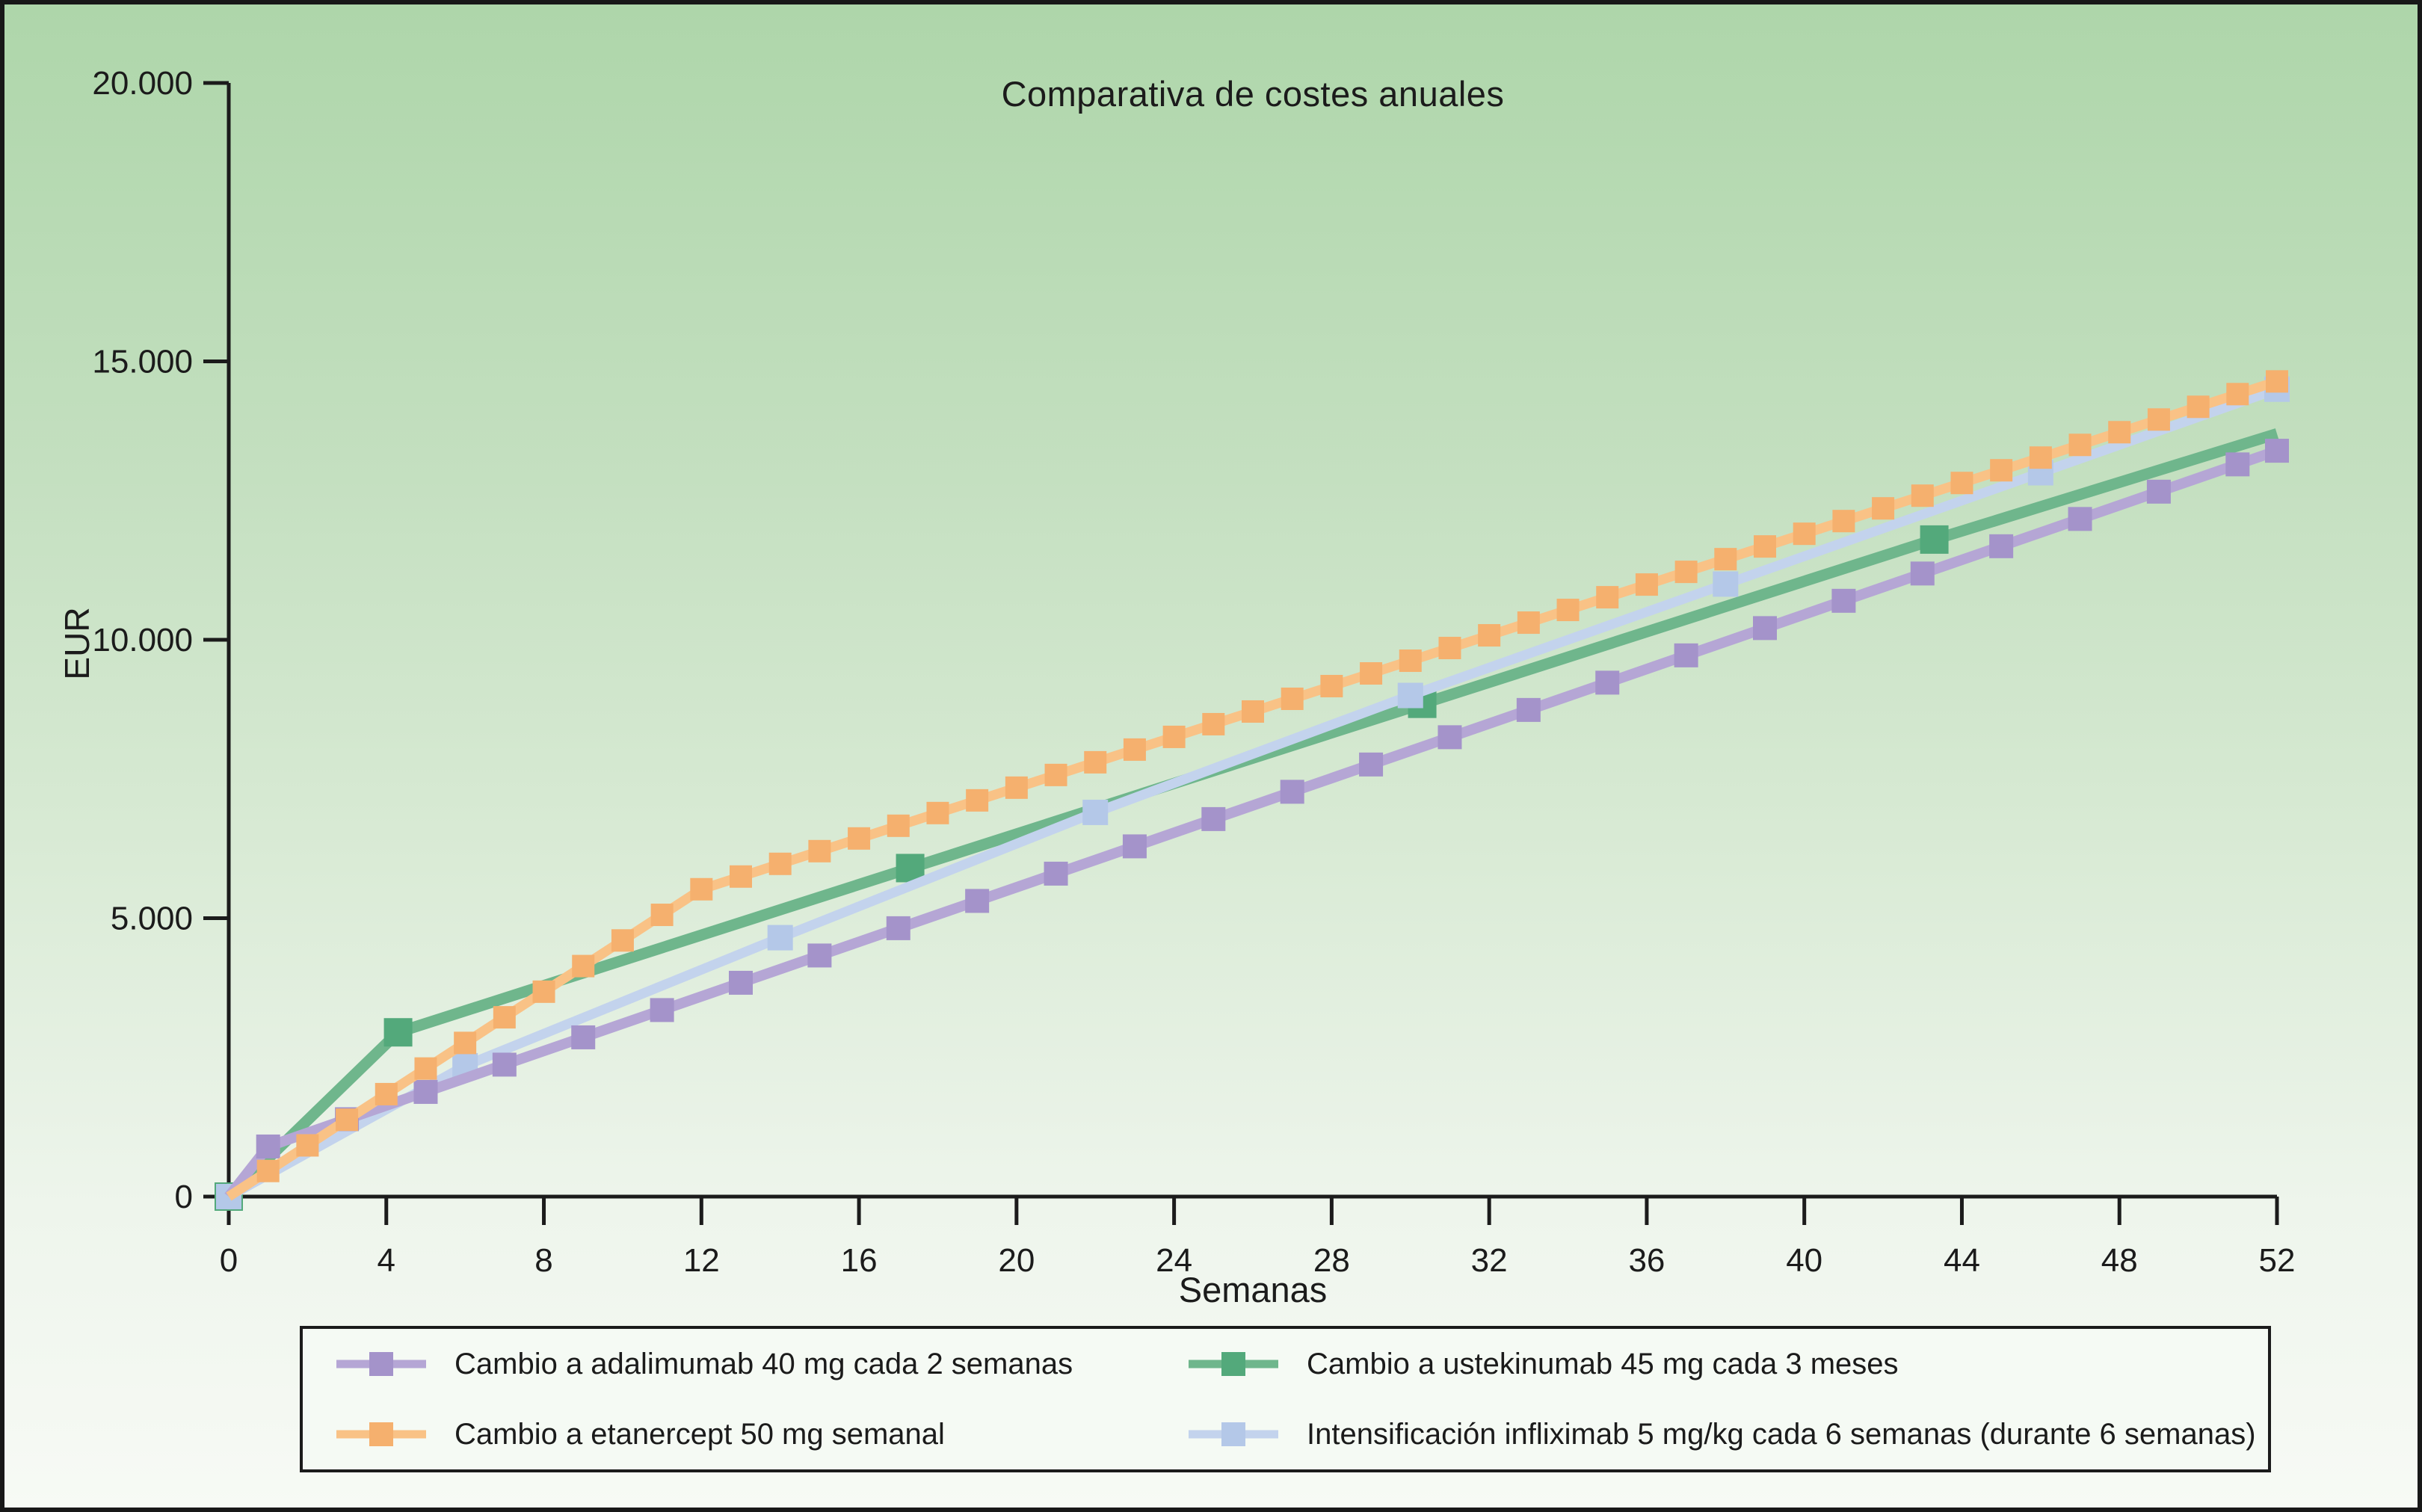 The image size is (2422, 1512). What do you see at coordinates (1233, 1434) in the screenshot?
I see `legend-marker-infliximab` at bounding box center [1233, 1434].